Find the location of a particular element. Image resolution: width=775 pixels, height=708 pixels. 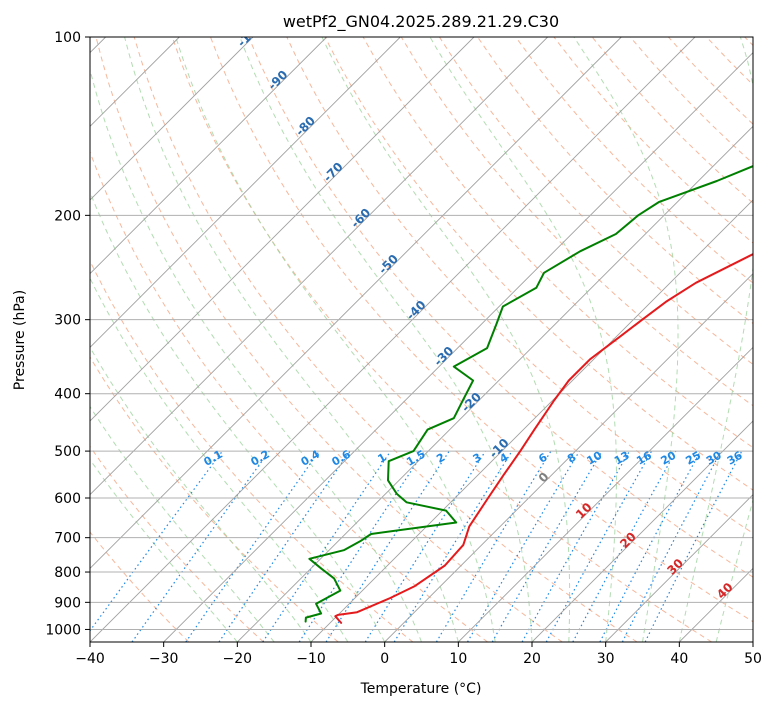

y-tick-label: 800 is located at coordinates (67, 573).